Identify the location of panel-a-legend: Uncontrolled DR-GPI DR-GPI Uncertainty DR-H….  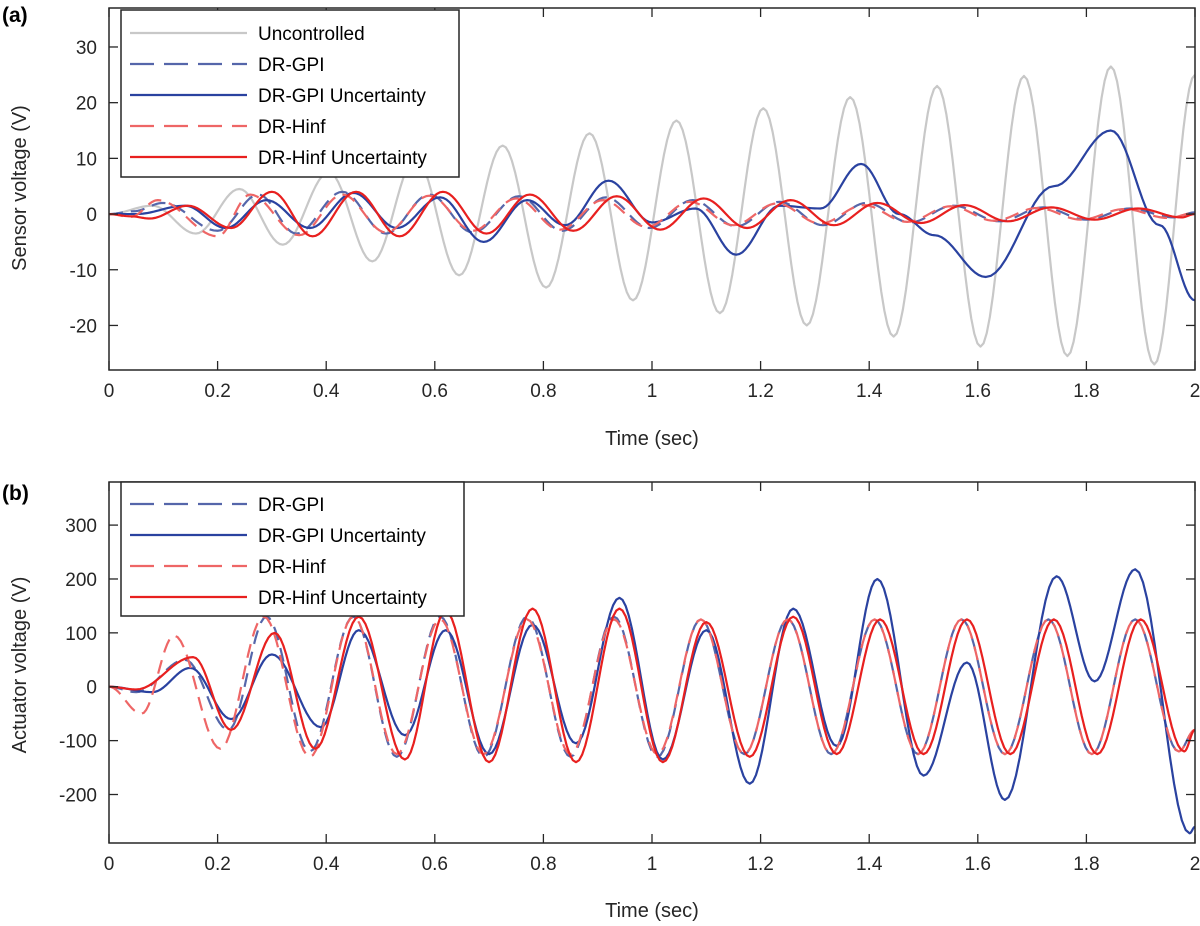
(290, 93).